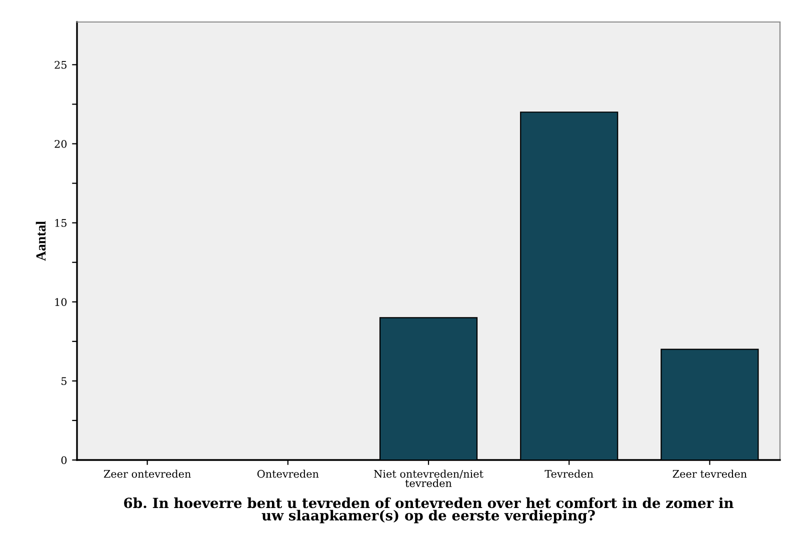 This screenshot has height=542, width=792. What do you see at coordinates (61, 302) in the screenshot?
I see `y-tick-label: 10` at bounding box center [61, 302].